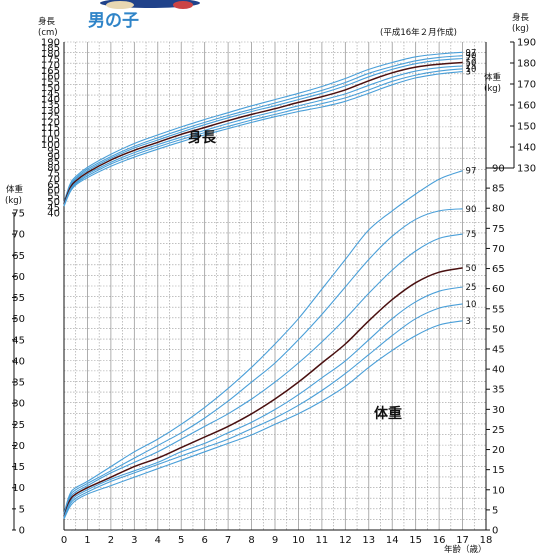 The height and width of the screenshot is (557, 539). I want to click on weight-left-label-1: 体重, so click(15, 189).